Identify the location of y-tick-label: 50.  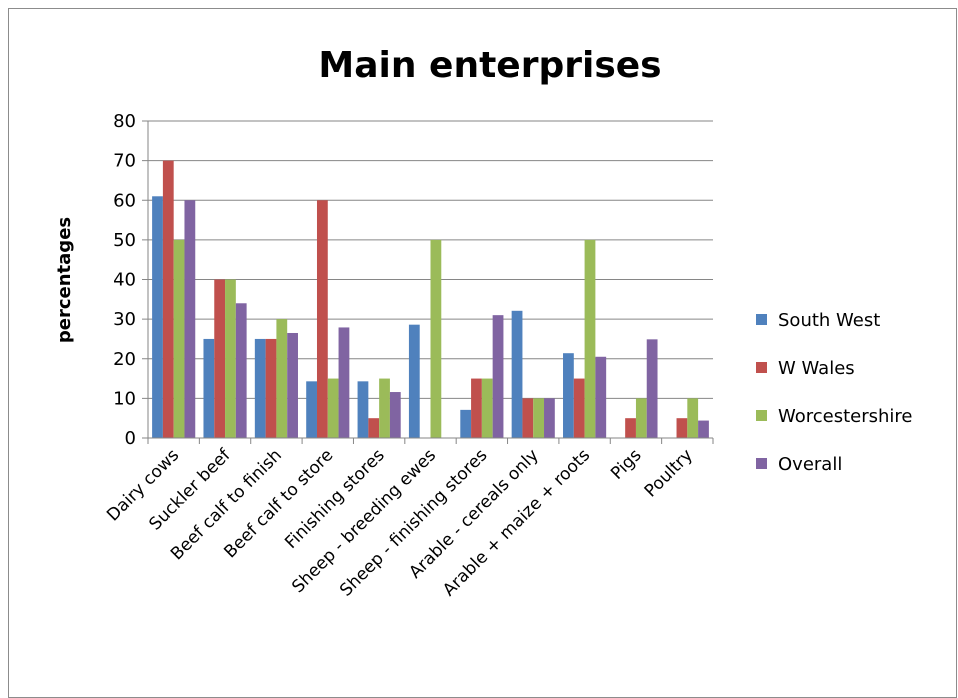
(124, 240).